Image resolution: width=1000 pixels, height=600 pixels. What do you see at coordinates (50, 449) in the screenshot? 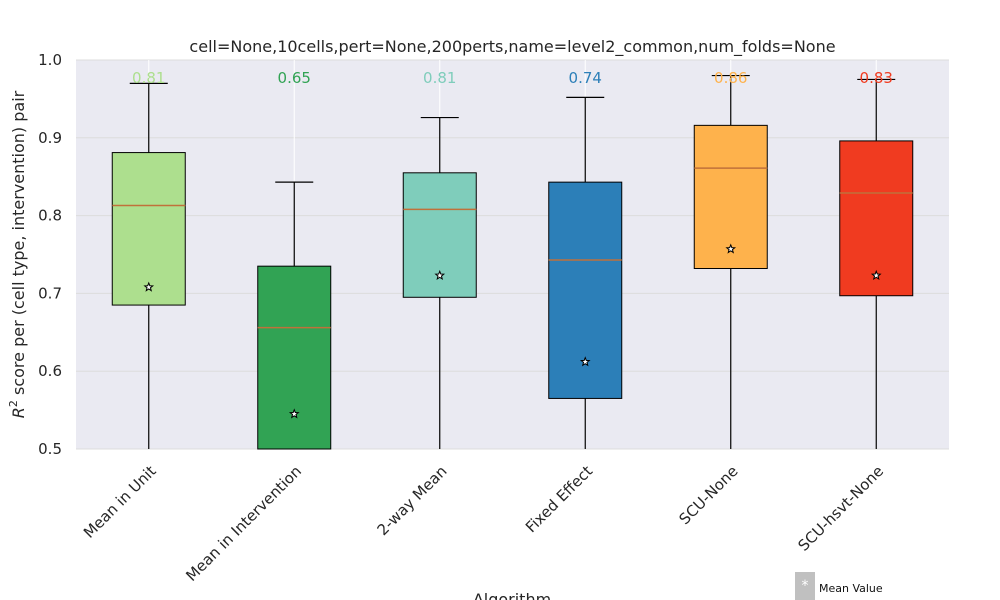
I see `y-tick-label: 0.5` at bounding box center [50, 449].